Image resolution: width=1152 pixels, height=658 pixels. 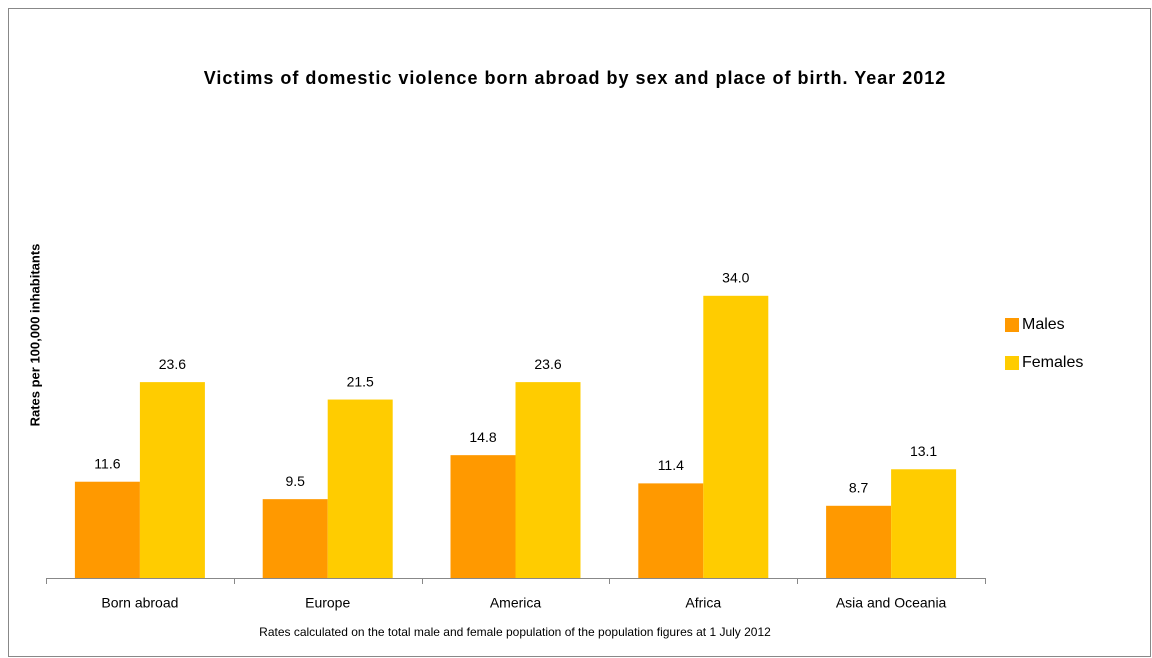 What do you see at coordinates (671, 465) in the screenshot?
I see `data-label: 11.4` at bounding box center [671, 465].